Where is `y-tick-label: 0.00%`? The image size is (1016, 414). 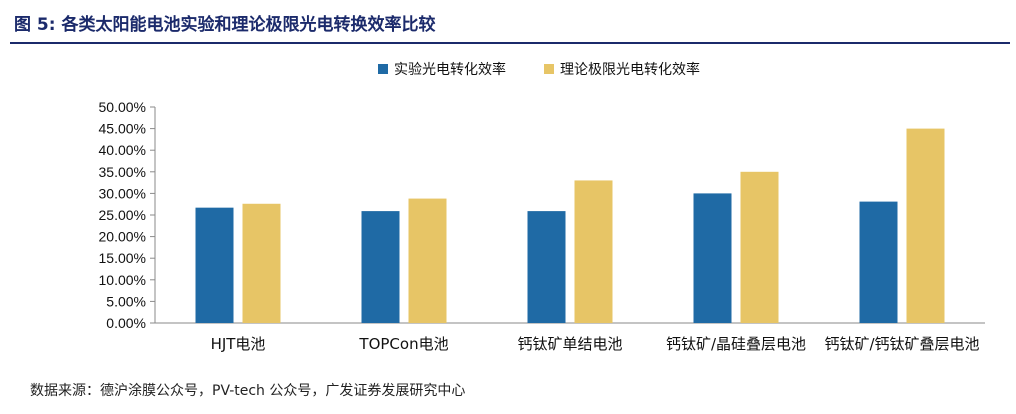
y-tick-label: 0.00% is located at coordinates (126, 323).